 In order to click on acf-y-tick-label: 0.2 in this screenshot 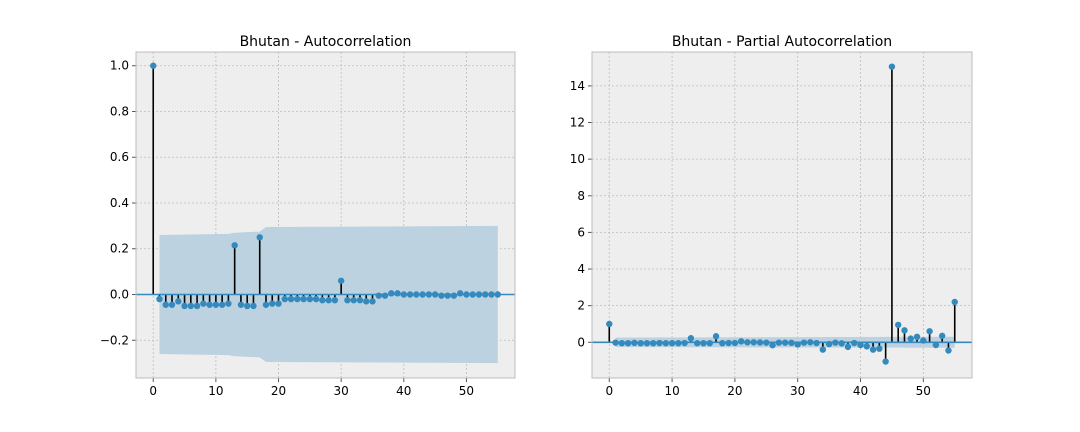, I will do `click(119, 249)`.